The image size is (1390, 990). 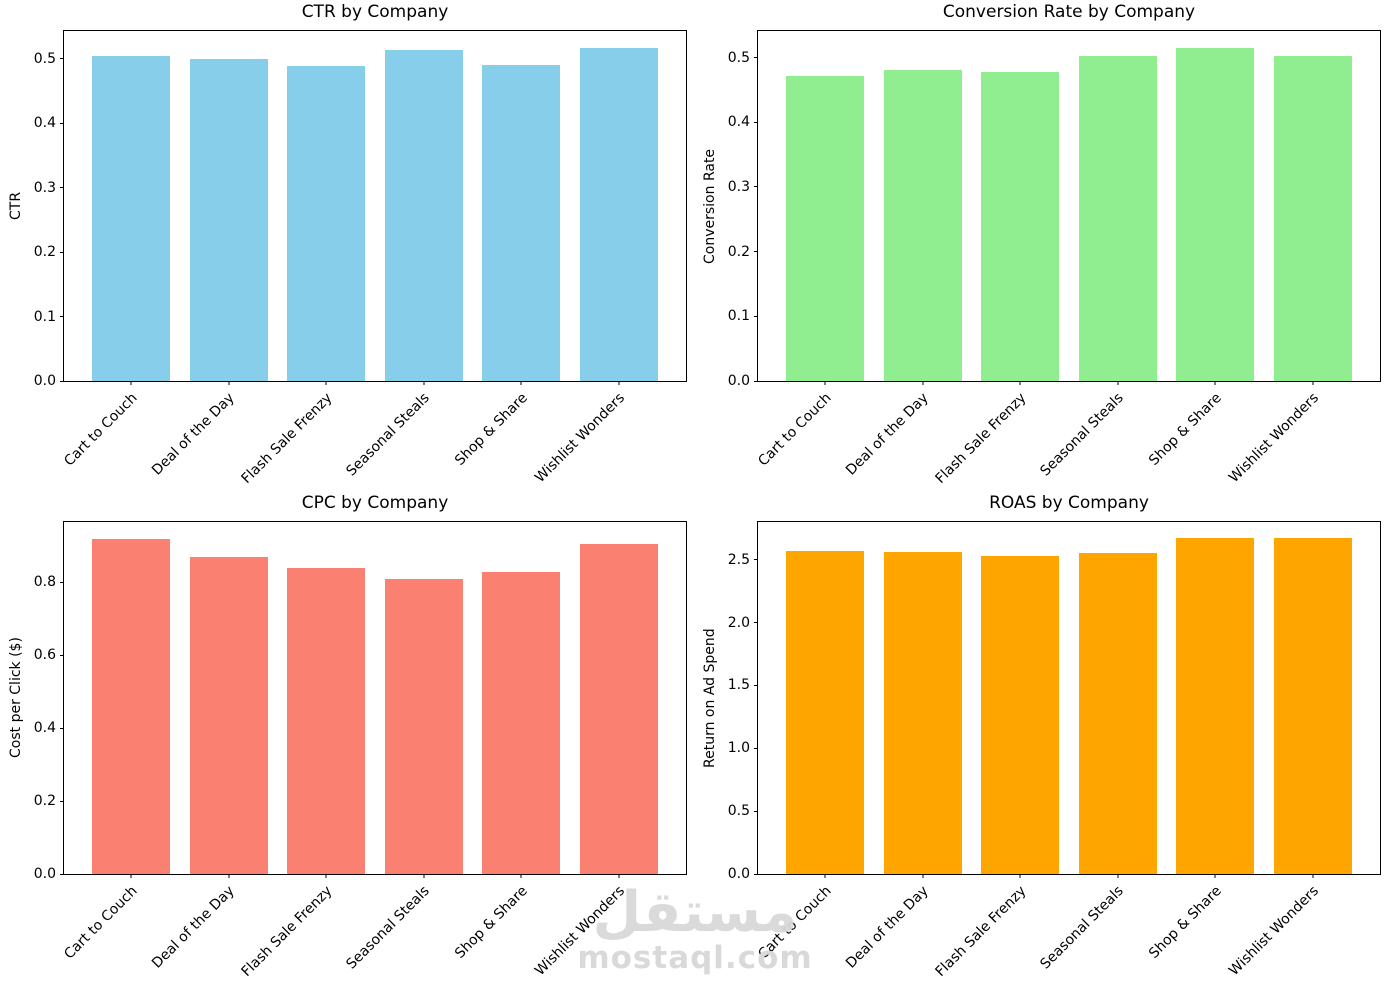 What do you see at coordinates (16, 698) in the screenshot?
I see `y-axis-label: Cost per Click ($)` at bounding box center [16, 698].